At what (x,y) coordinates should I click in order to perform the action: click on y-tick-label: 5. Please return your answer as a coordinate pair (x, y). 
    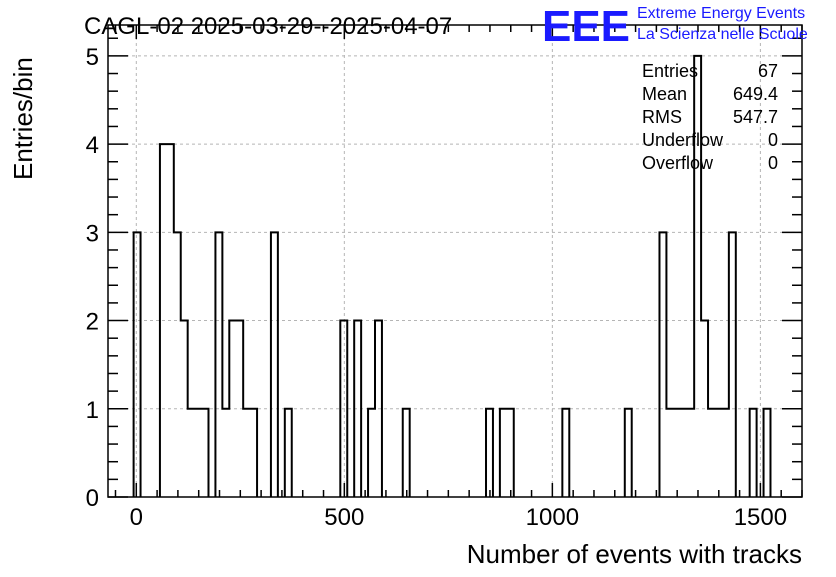
    Looking at the image, I should click on (92, 57).